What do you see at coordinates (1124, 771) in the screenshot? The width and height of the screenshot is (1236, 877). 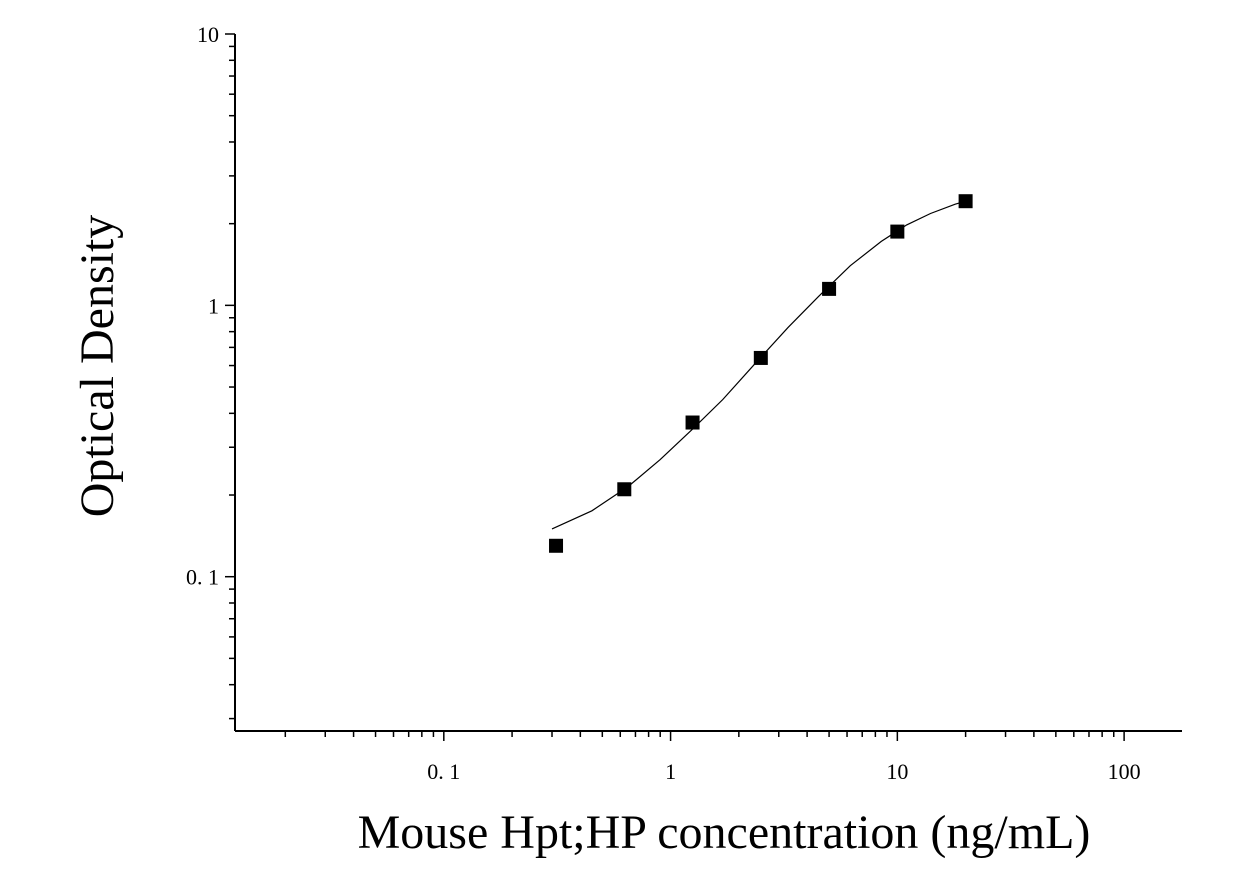 I see `x-tick-label: 100` at bounding box center [1124, 771].